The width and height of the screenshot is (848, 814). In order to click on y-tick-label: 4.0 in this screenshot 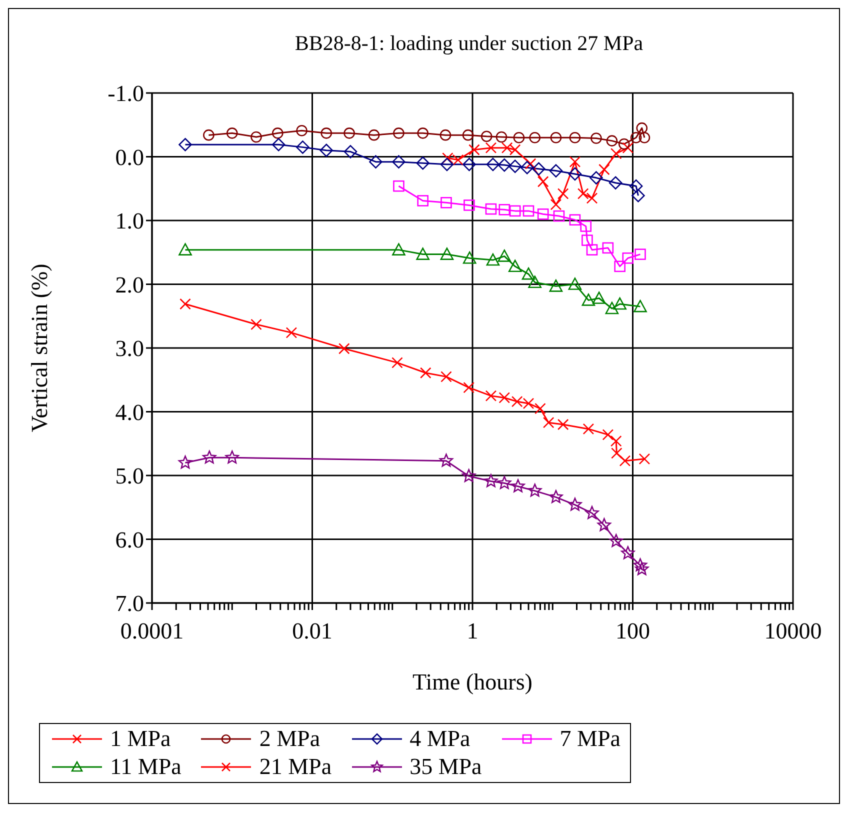, I will do `click(129, 412)`.